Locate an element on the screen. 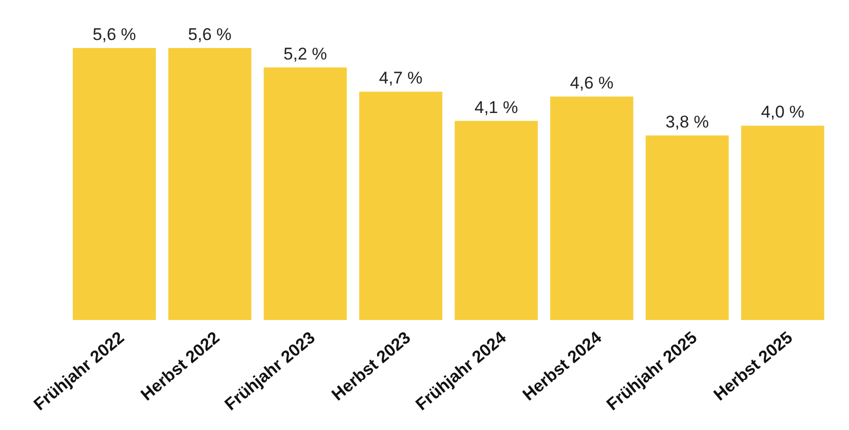 The height and width of the screenshot is (430, 849). data-label: 4,7 % is located at coordinates (400, 78).